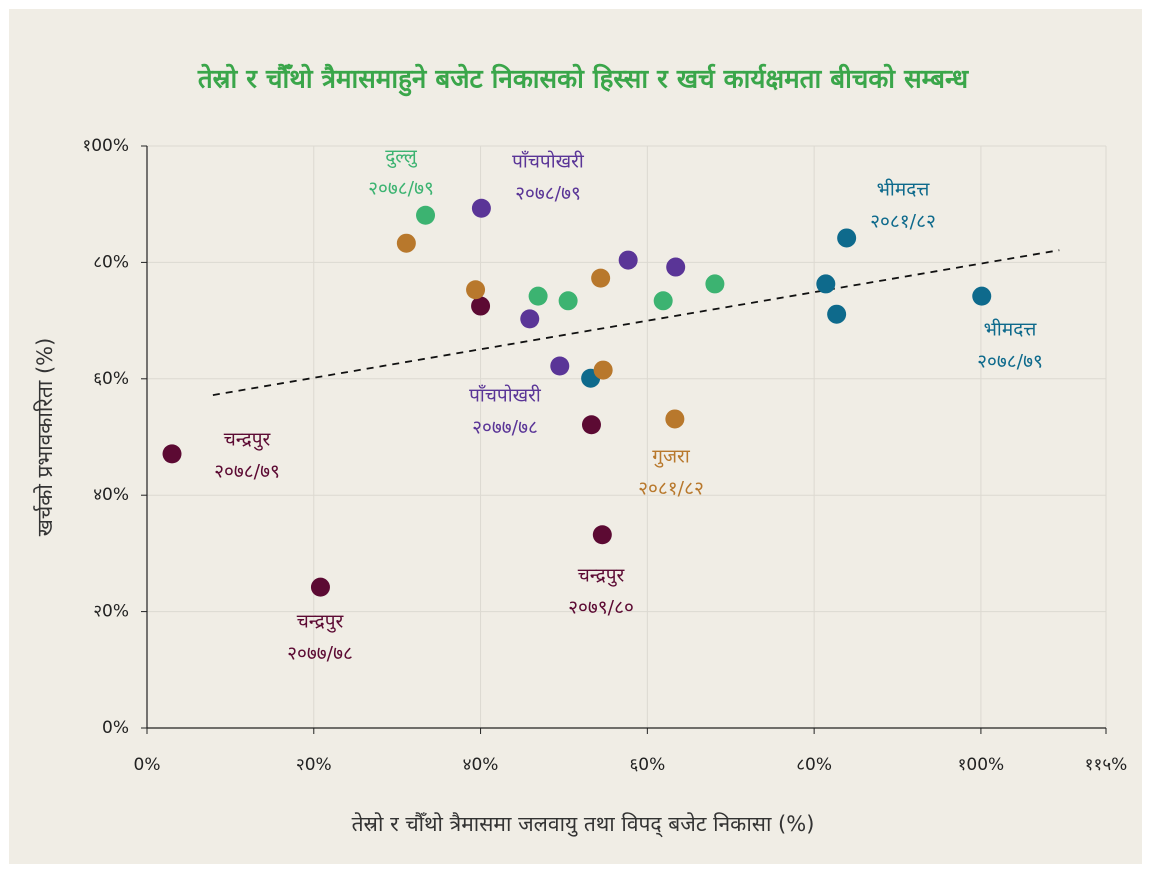  Describe the element at coordinates (481, 765) in the screenshot. I see `x-tick-label: ४0%` at that location.